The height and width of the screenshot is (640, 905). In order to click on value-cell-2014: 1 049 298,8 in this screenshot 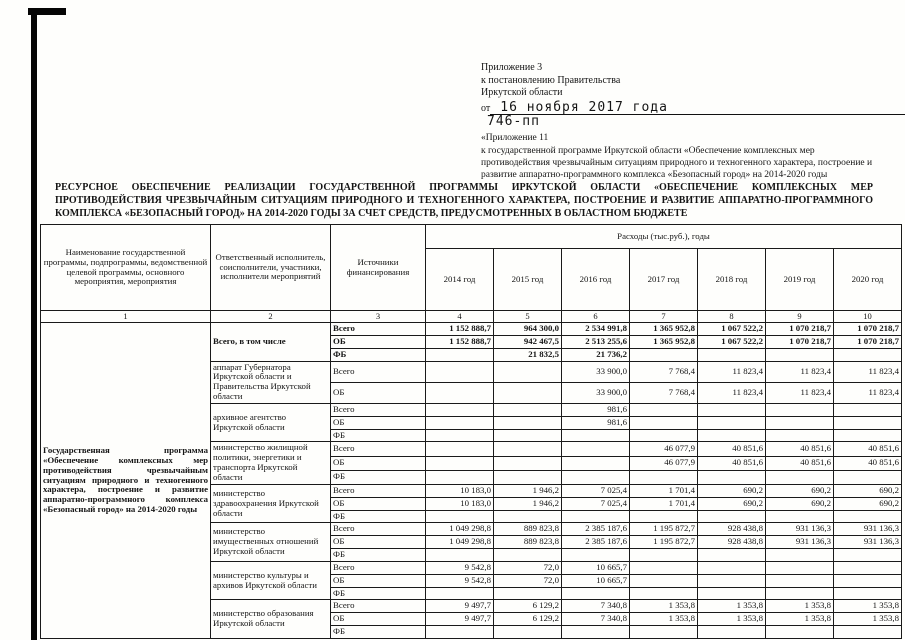, I will do `click(459, 529)`.